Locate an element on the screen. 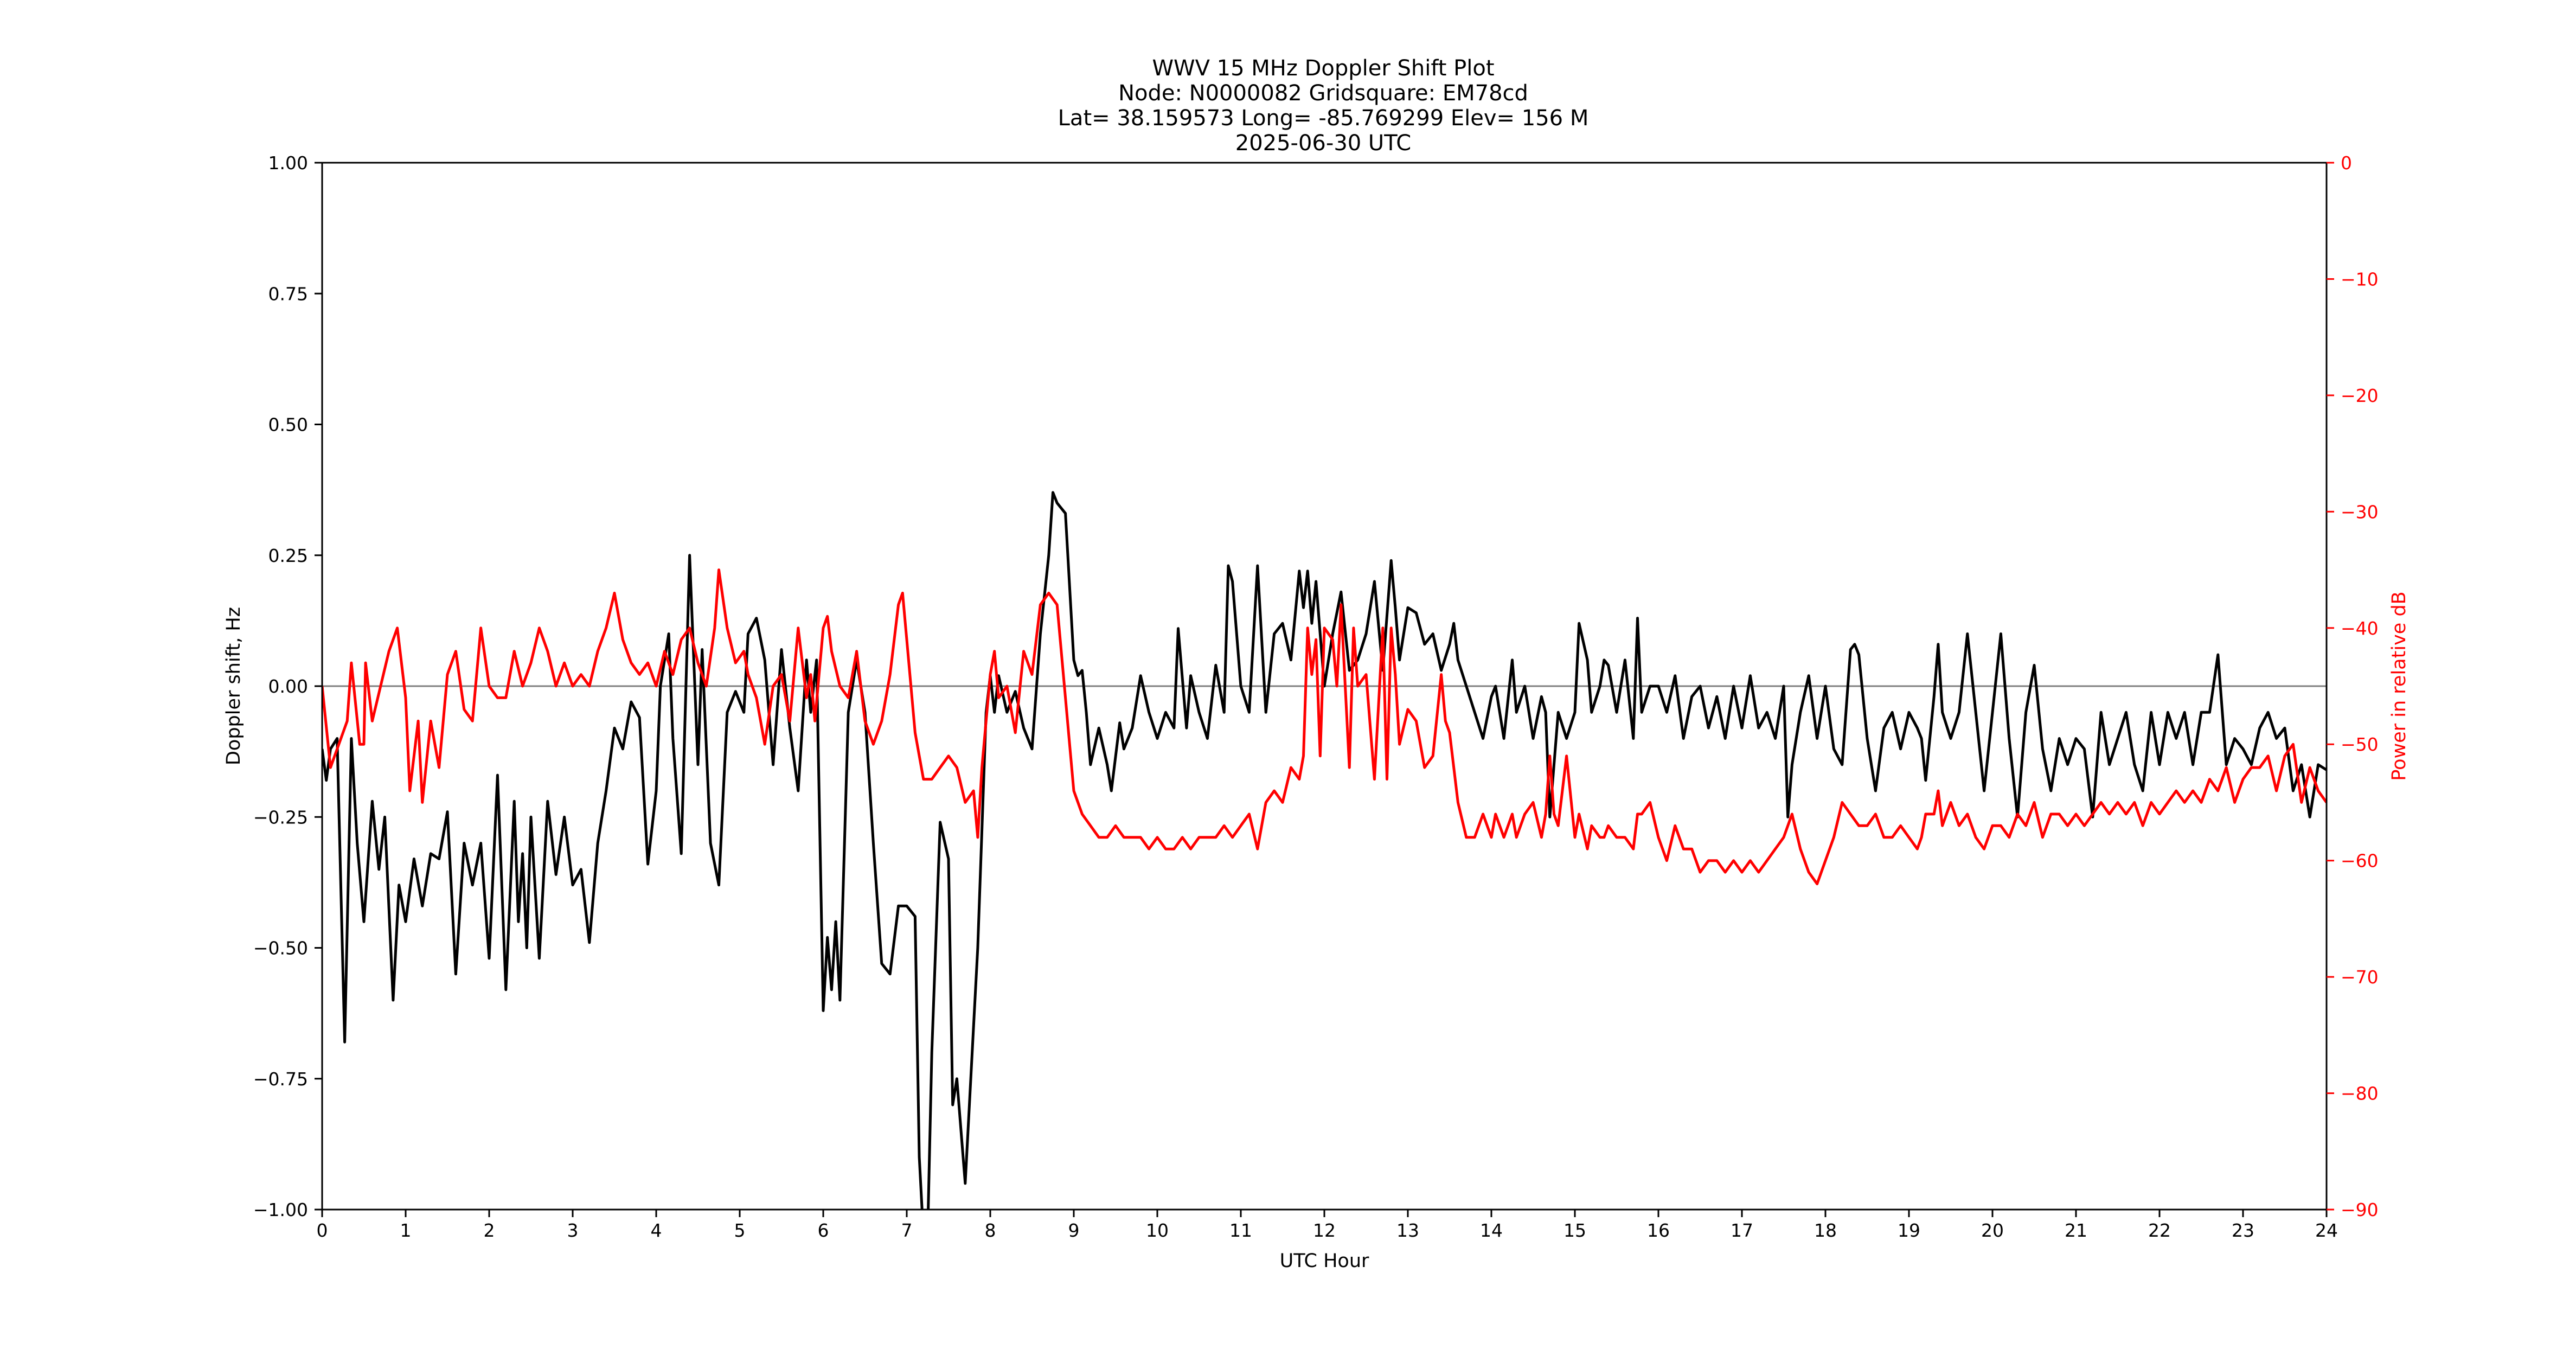 The width and height of the screenshot is (2576, 1356). right-y-tick-label: −10 is located at coordinates (2360, 279).